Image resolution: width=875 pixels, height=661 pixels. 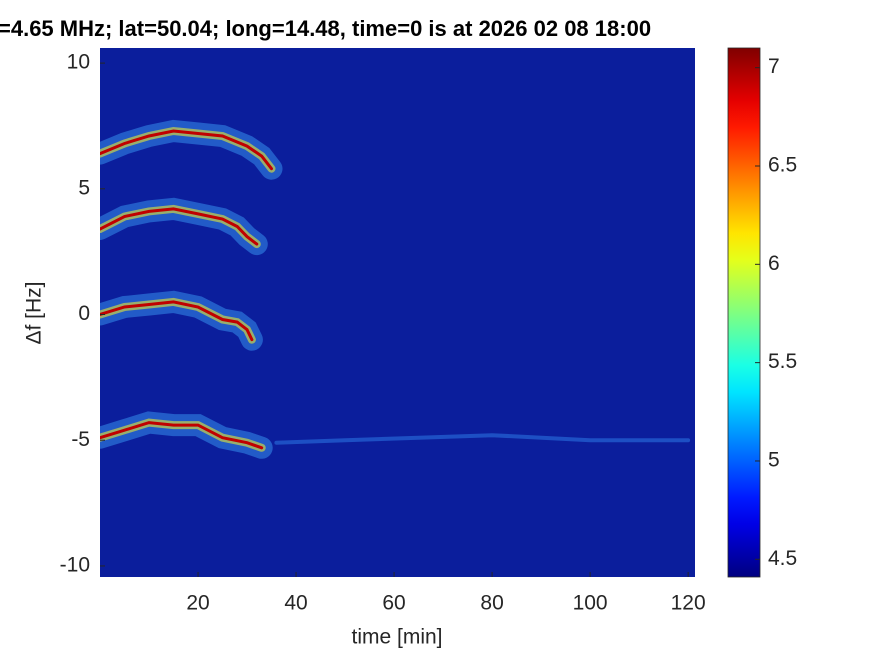 What do you see at coordinates (393, 603) in the screenshot?
I see `x-tick-label: 60` at bounding box center [393, 603].